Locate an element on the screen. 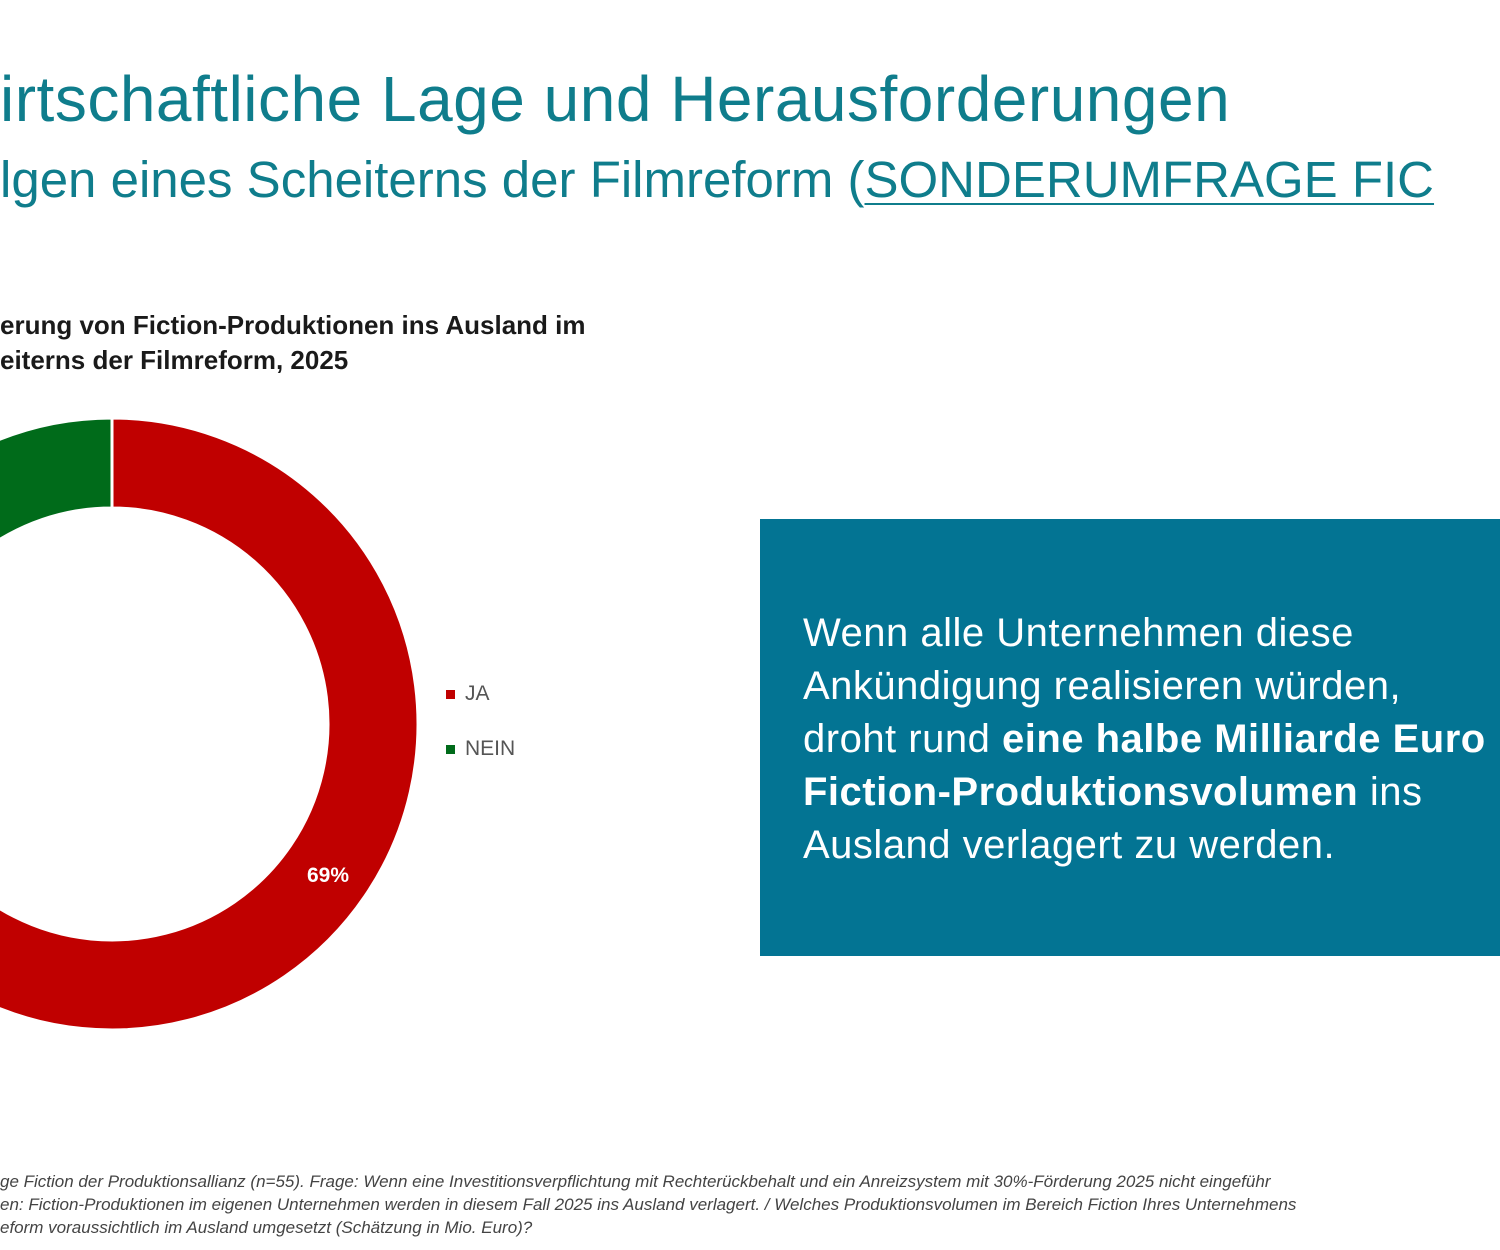 The width and height of the screenshot is (1500, 1250). callout-text-bold: Fiction-Produktionsvolumen is located at coordinates (1081, 792).